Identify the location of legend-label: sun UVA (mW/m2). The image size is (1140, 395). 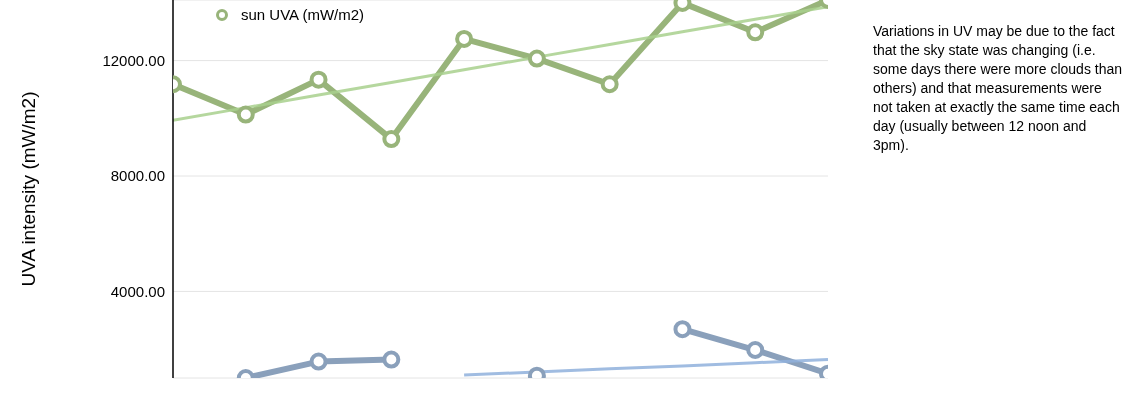
(303, 14).